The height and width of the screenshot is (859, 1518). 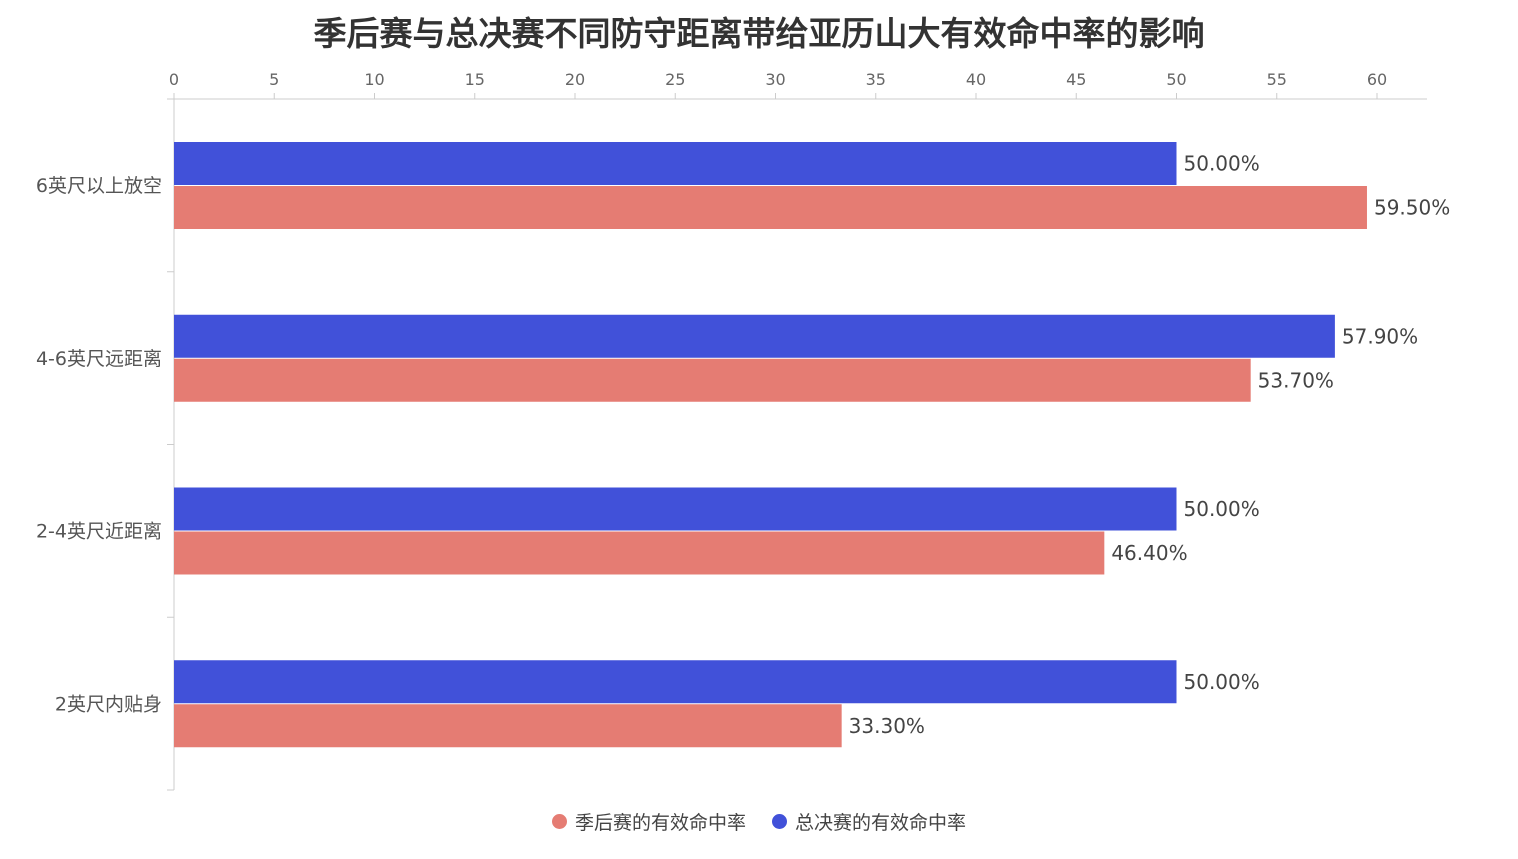 I want to click on legend-item-playoffs: 季后赛的有效命中率, so click(x=648, y=821).